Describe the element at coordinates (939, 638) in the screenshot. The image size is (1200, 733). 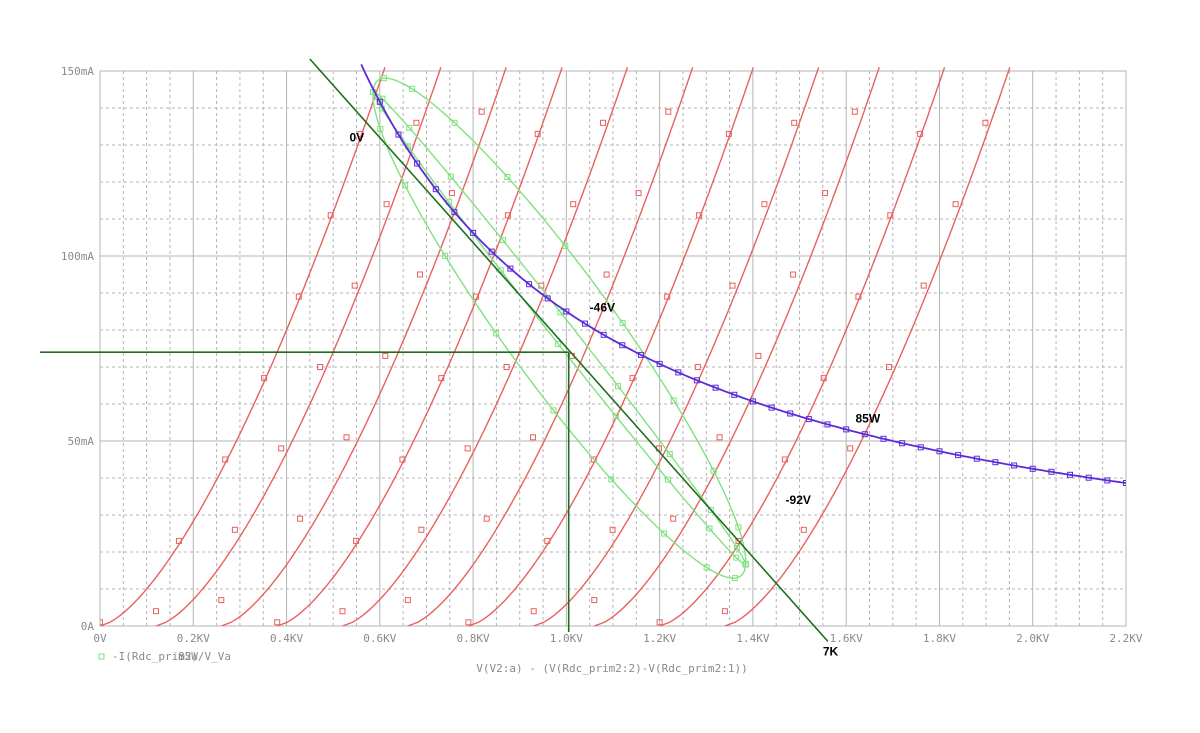
I see `x-tick-label: 1.8KV` at that location.